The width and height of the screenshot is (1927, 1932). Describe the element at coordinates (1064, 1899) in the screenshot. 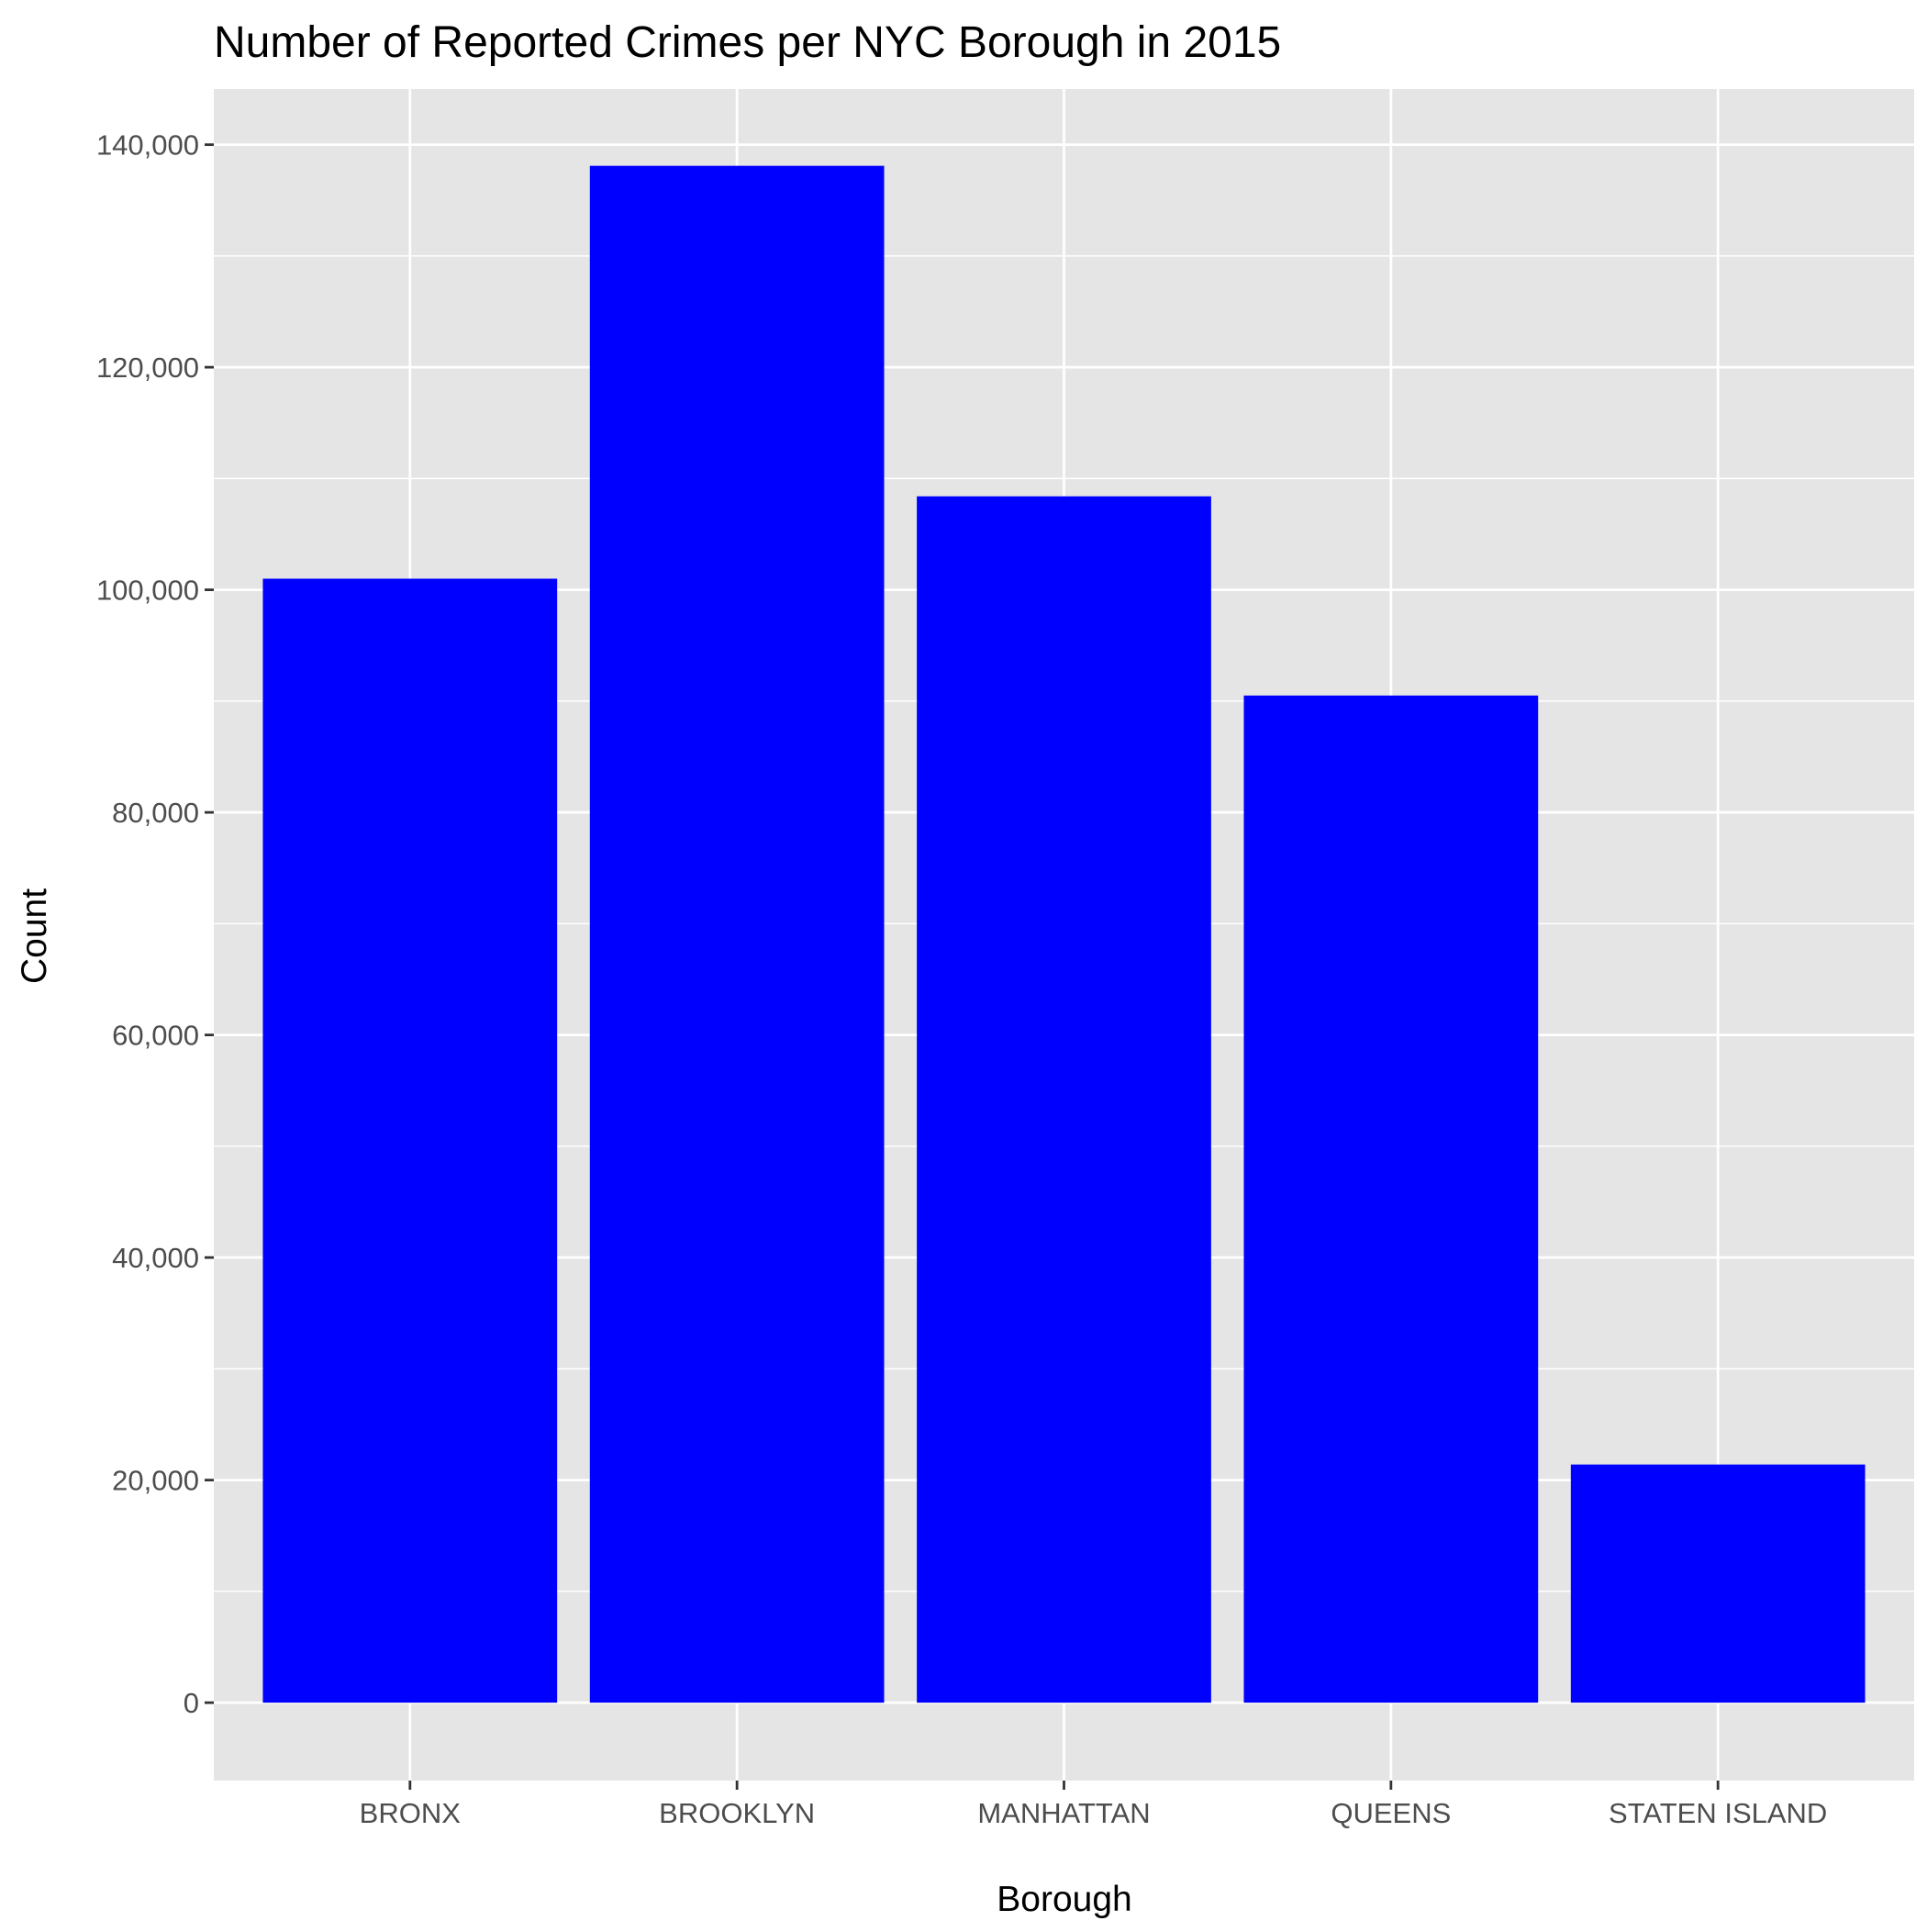

I see `x-axis-title: Borough` at that location.